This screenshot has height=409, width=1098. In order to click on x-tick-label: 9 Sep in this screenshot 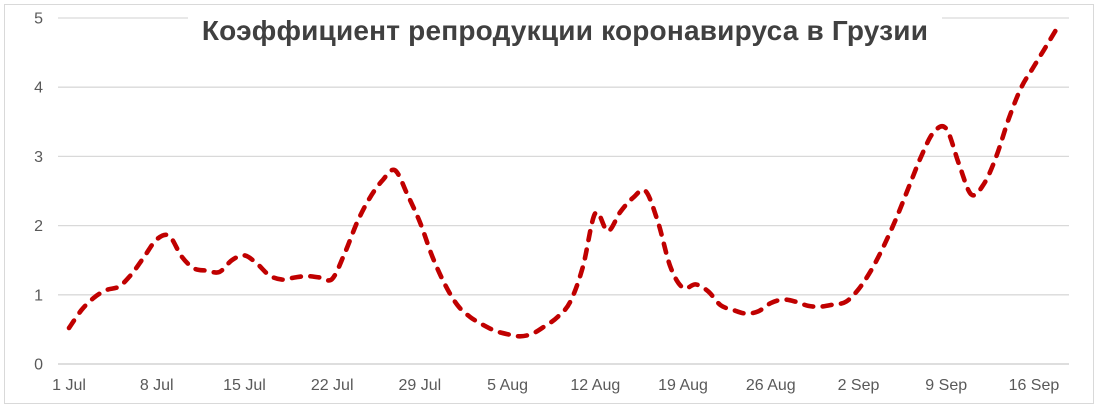, I will do `click(946, 385)`.